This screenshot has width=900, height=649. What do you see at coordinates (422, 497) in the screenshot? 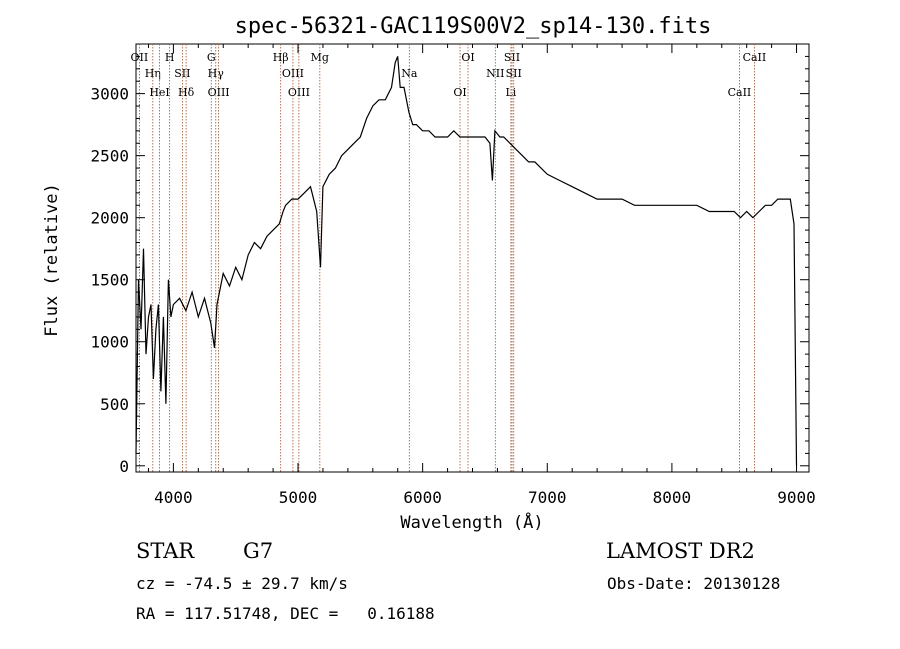
I see `x-tick-label-2: 6000` at bounding box center [422, 497].